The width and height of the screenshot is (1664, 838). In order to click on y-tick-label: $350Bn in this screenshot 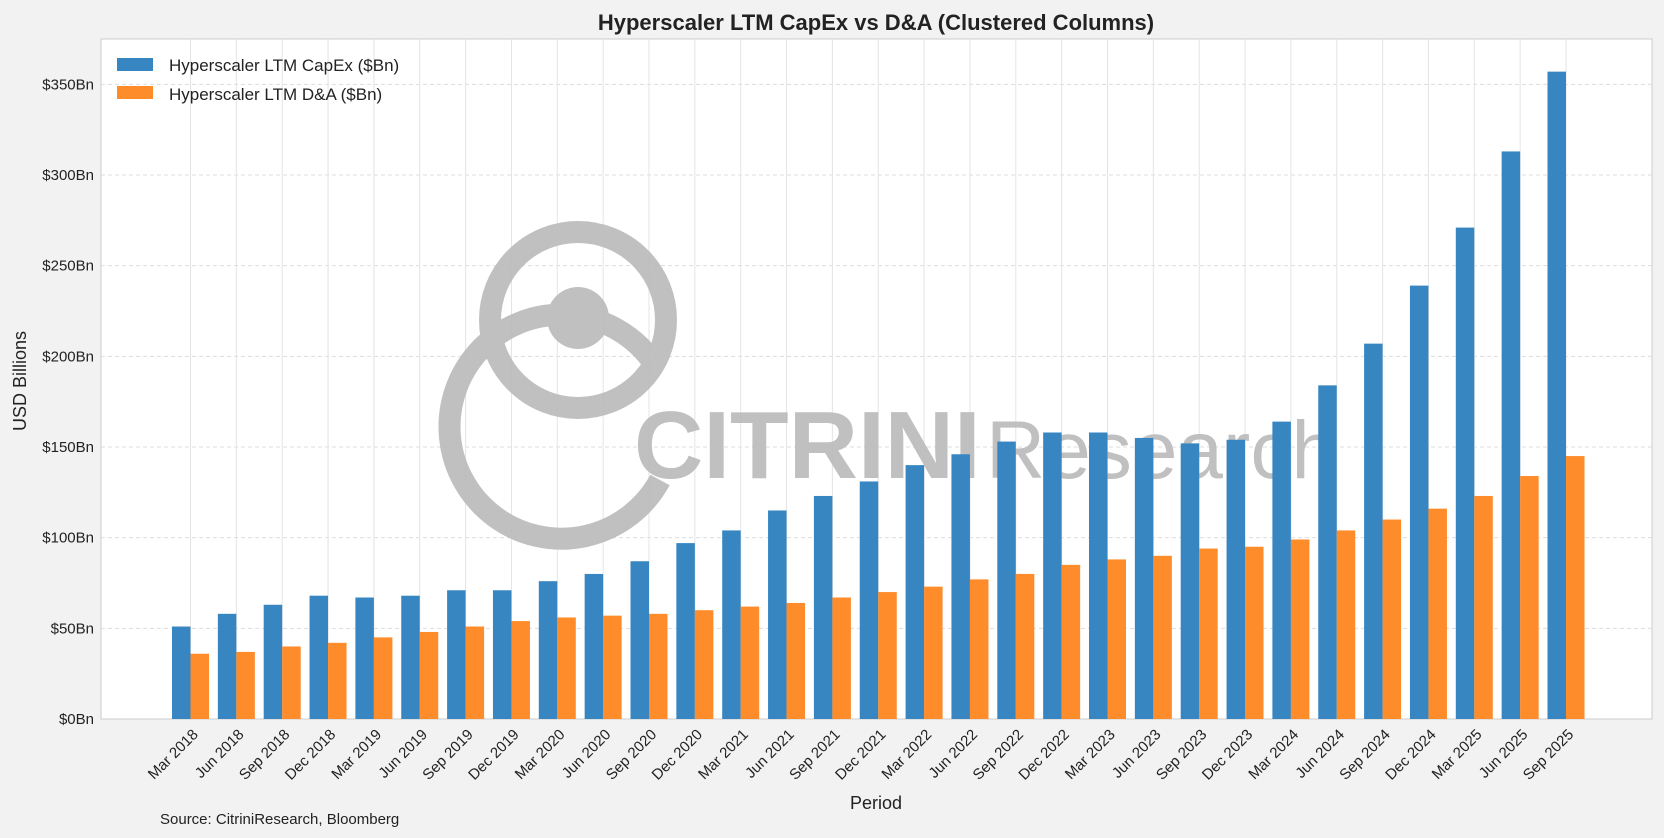, I will do `click(68, 84)`.